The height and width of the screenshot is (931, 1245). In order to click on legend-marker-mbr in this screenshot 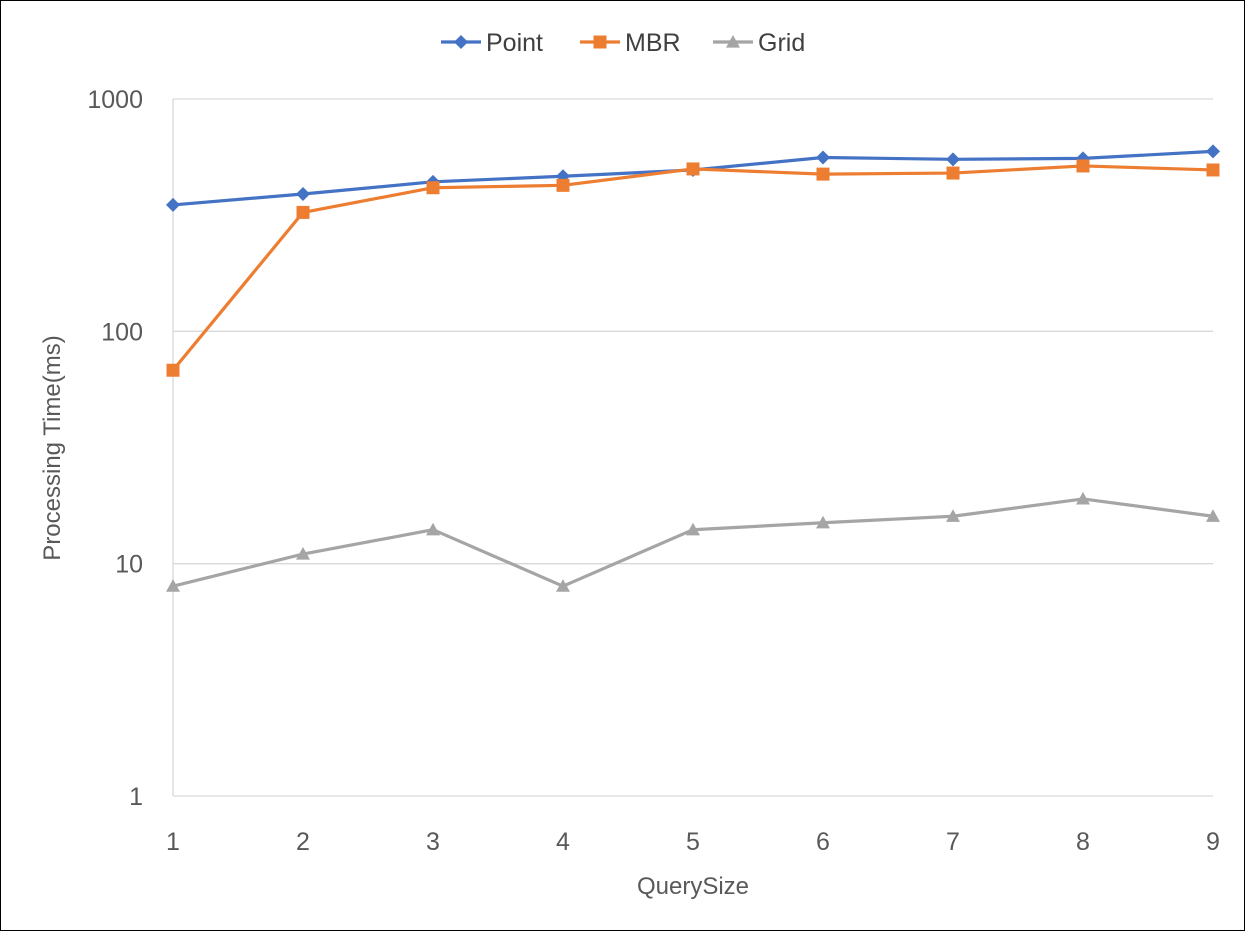, I will do `click(600, 42)`.